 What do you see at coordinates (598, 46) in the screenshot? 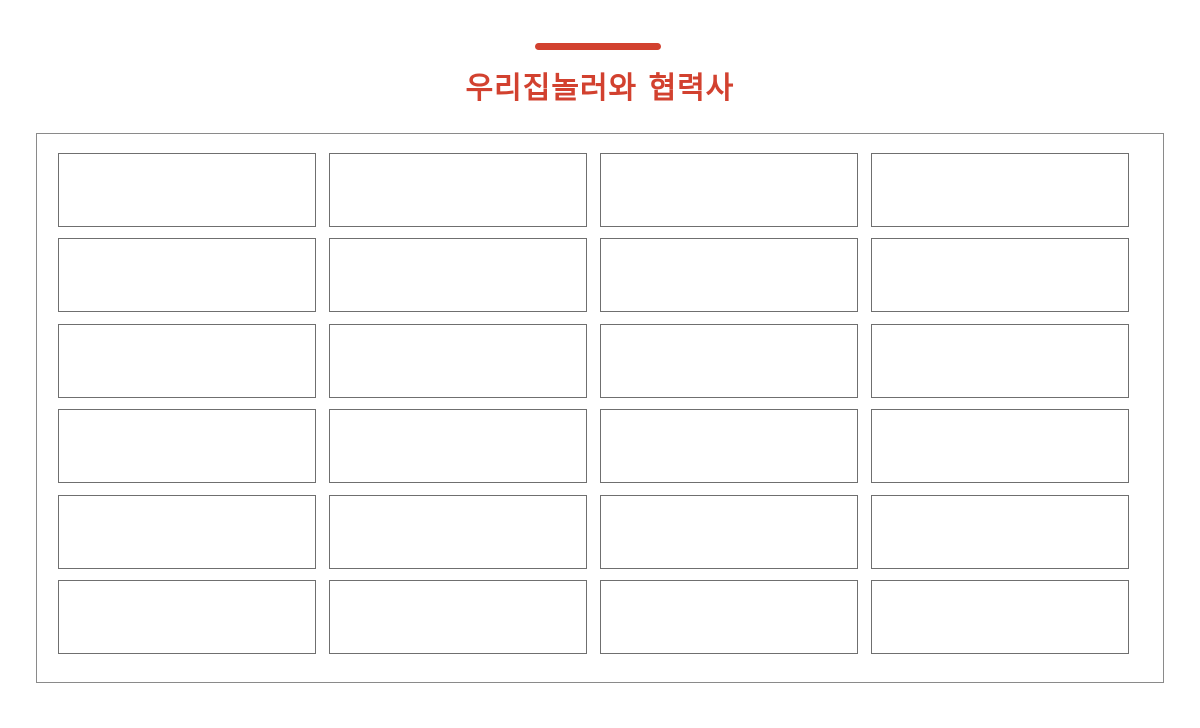
I see `title-accent-bar` at bounding box center [598, 46].